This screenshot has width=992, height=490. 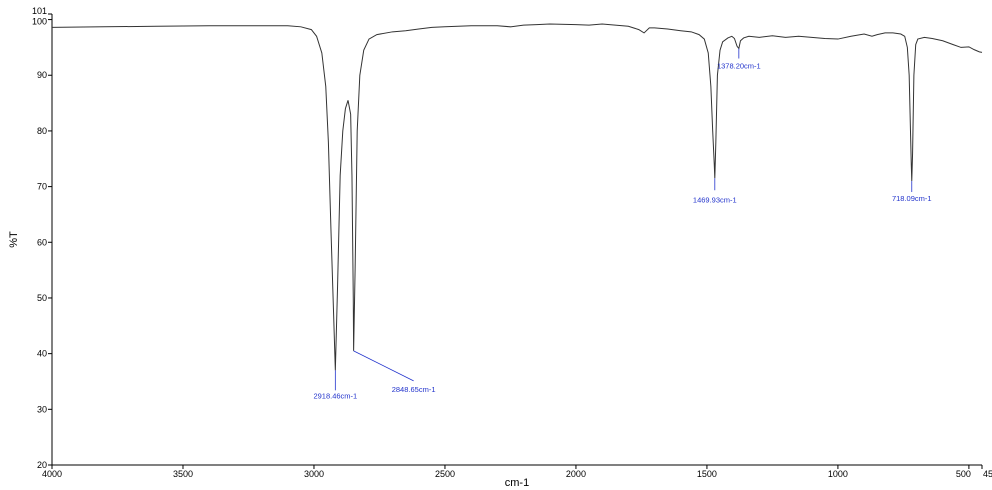 What do you see at coordinates (414, 389) in the screenshot?
I see `peak-label: 2848.65cm-1` at bounding box center [414, 389].